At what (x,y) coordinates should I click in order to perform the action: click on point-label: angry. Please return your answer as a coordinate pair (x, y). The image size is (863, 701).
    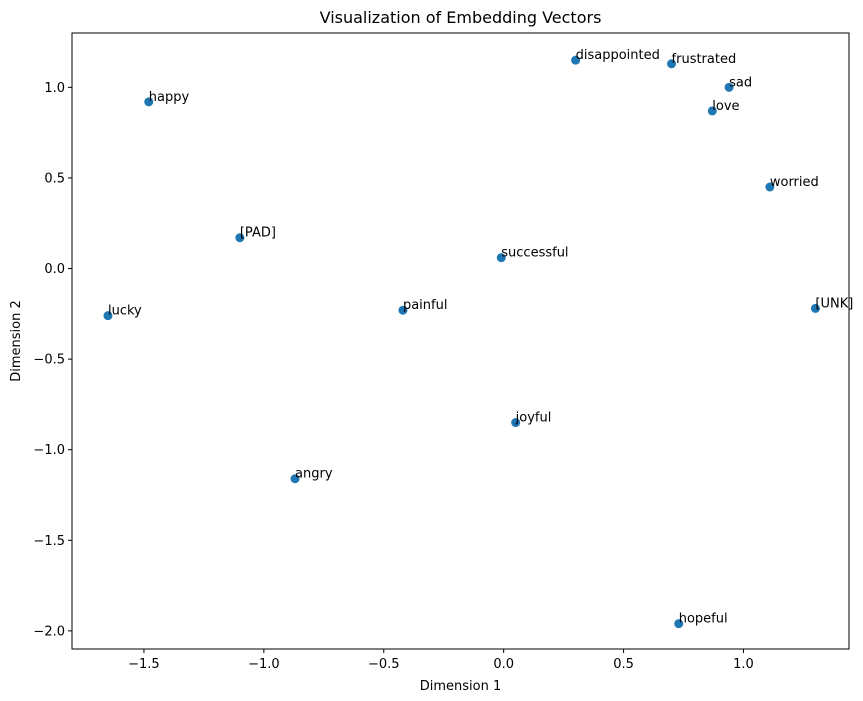
    Looking at the image, I should click on (314, 474).